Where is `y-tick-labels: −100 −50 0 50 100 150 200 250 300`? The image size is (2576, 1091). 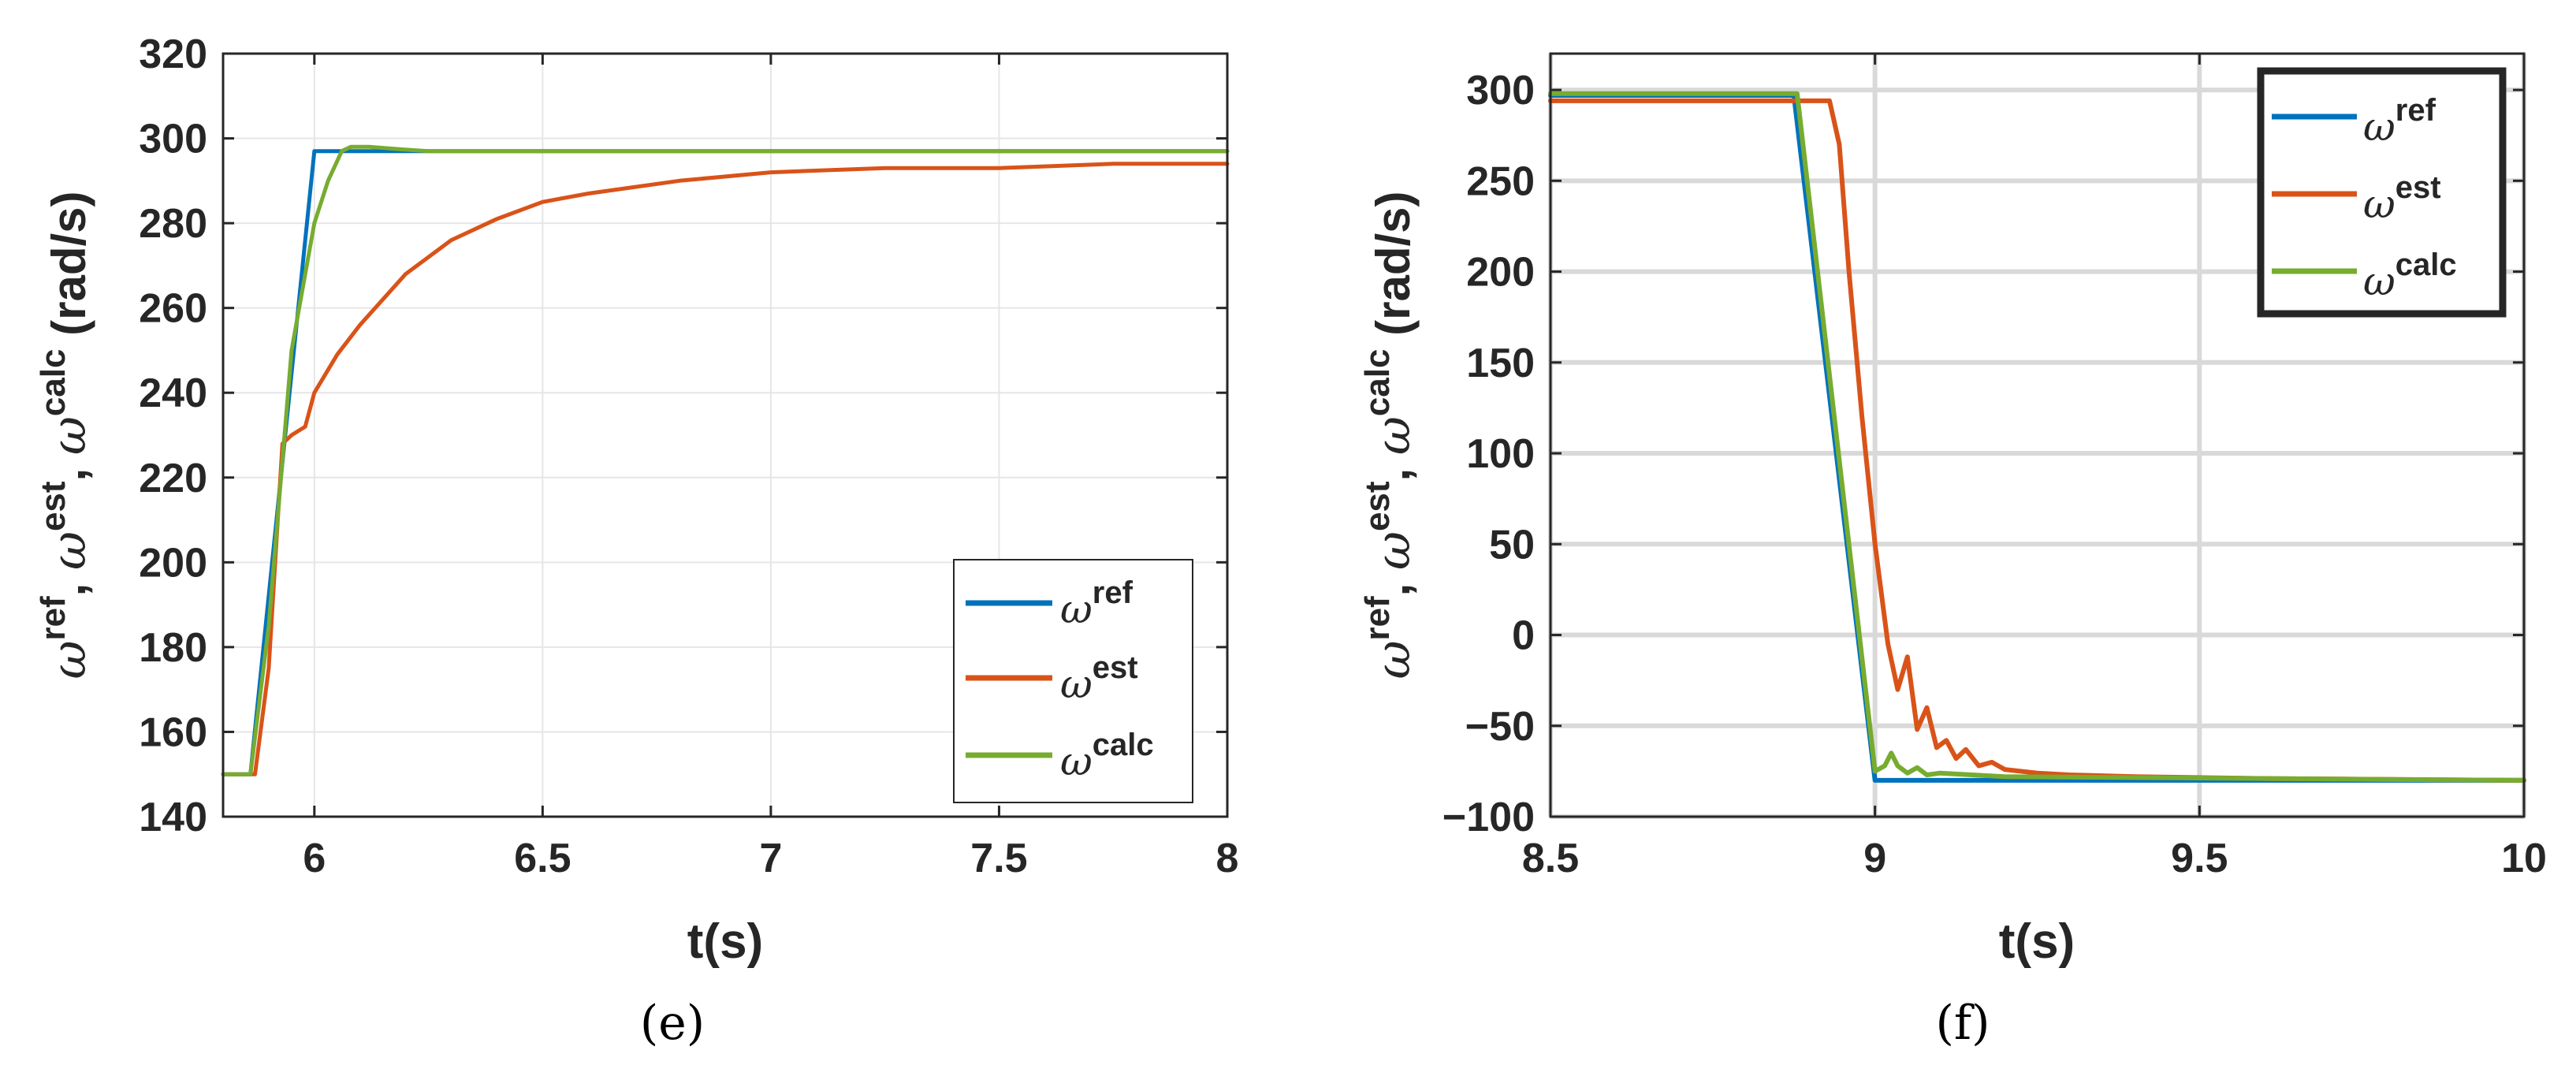 y-tick-labels: −100 −50 0 50 100 150 200 250 300 is located at coordinates (1488, 454).